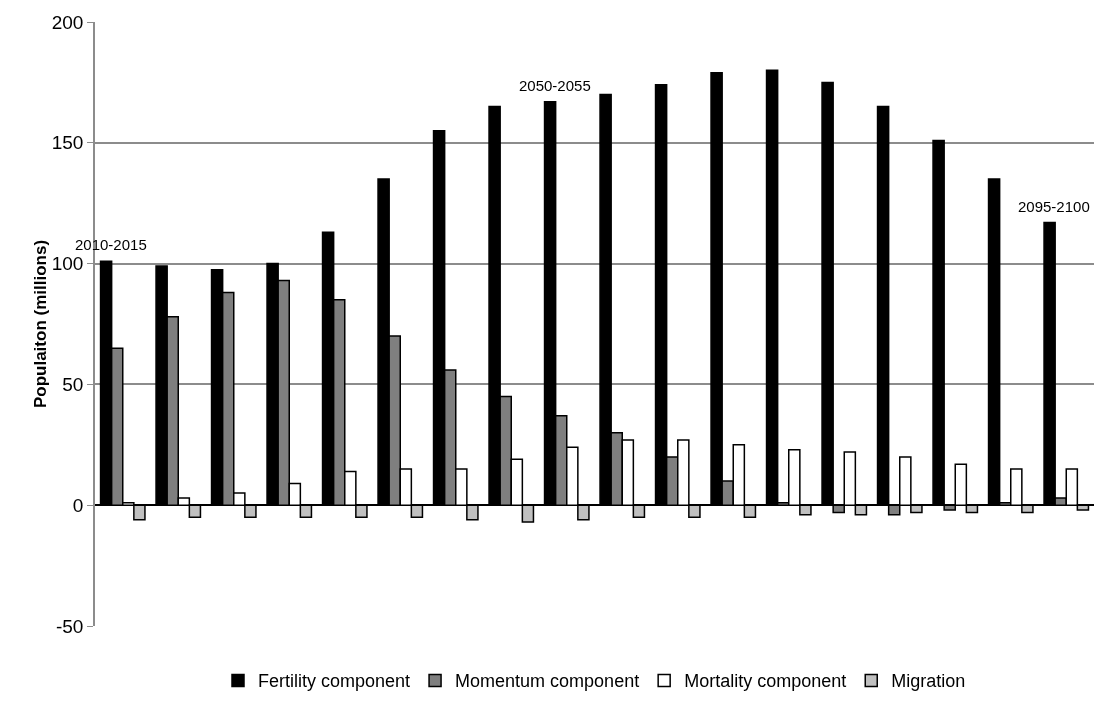  Describe the element at coordinates (67, 264) in the screenshot. I see `y-tick-label: 100` at that location.